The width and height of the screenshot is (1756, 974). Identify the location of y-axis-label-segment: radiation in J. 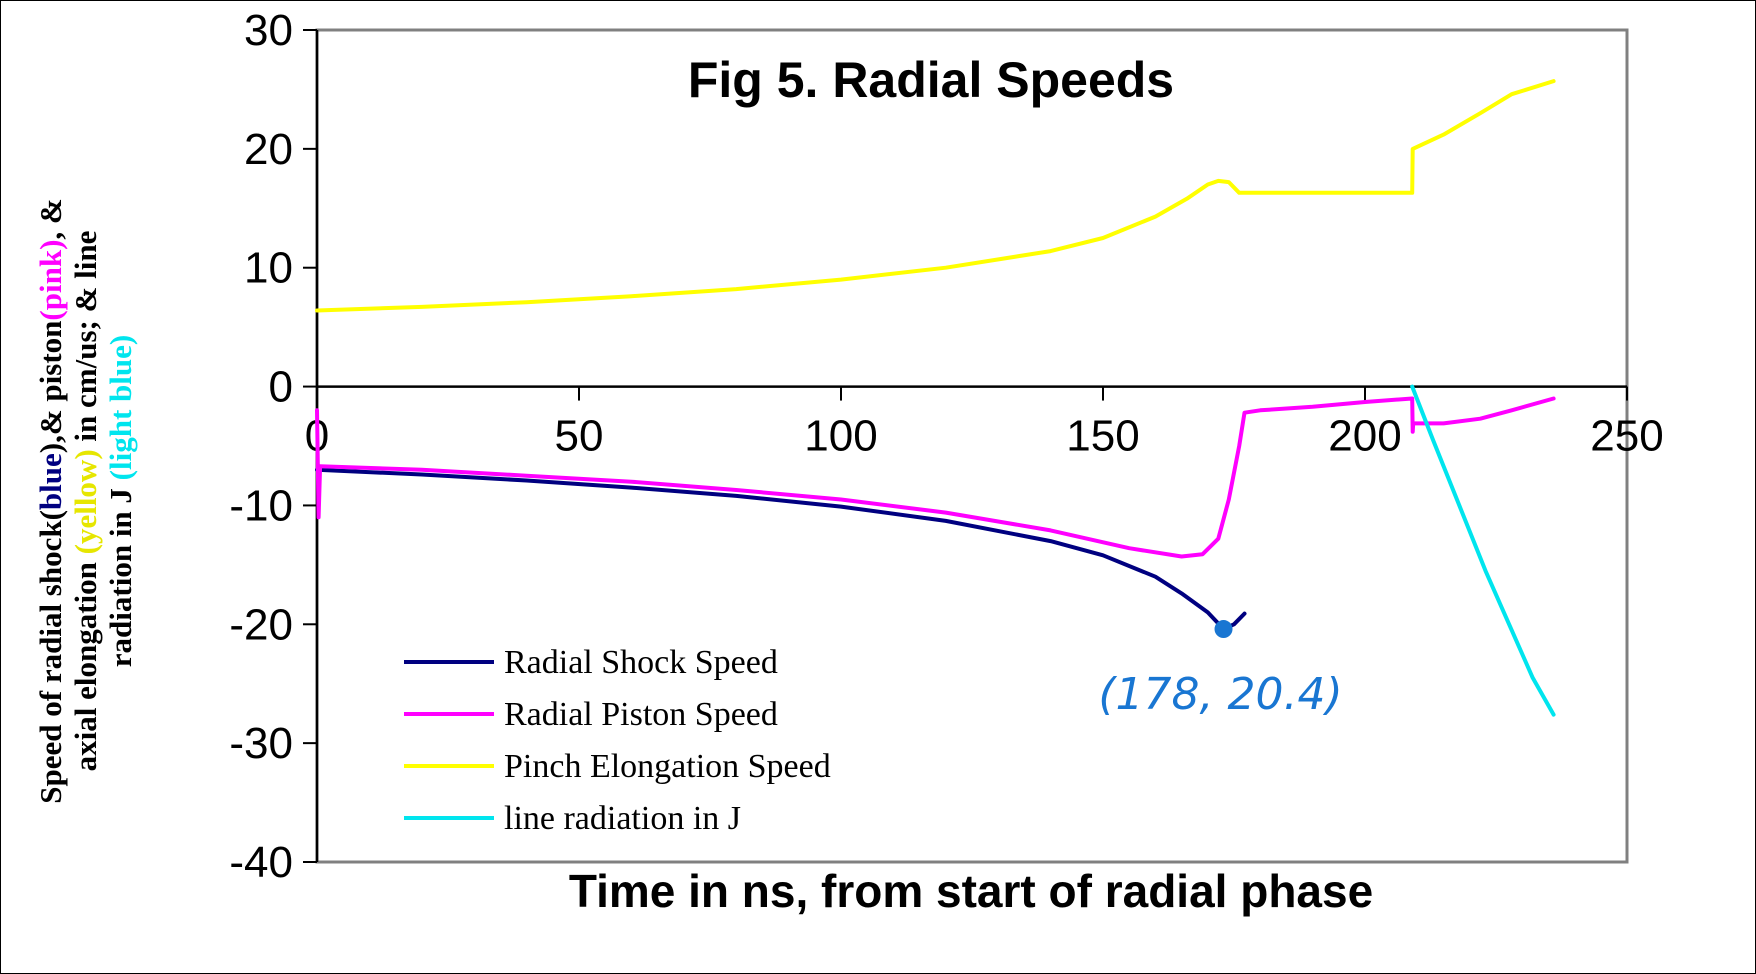
(120, 573).